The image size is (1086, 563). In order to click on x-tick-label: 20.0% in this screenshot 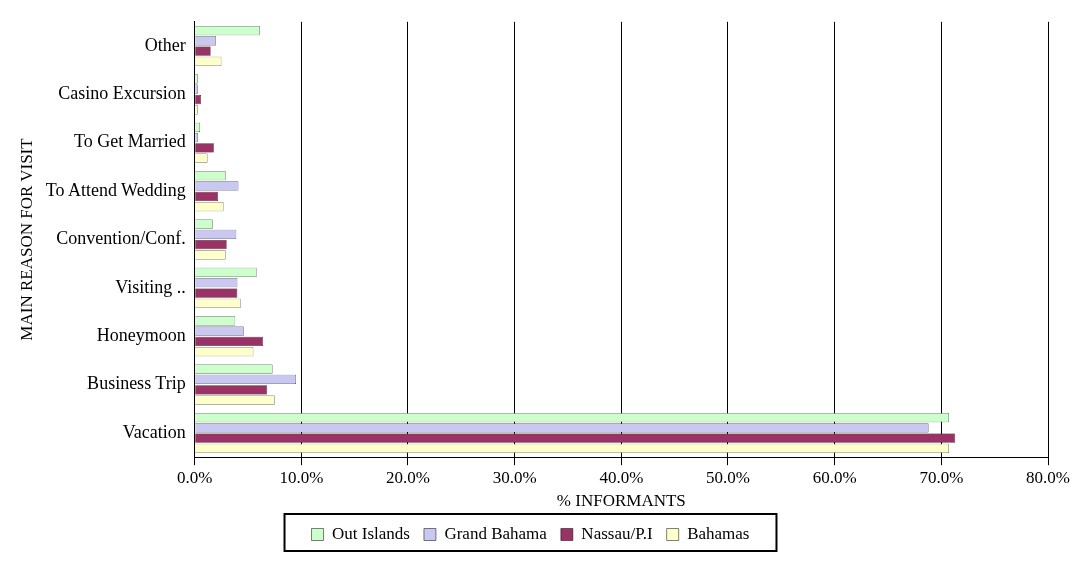, I will do `click(408, 477)`.